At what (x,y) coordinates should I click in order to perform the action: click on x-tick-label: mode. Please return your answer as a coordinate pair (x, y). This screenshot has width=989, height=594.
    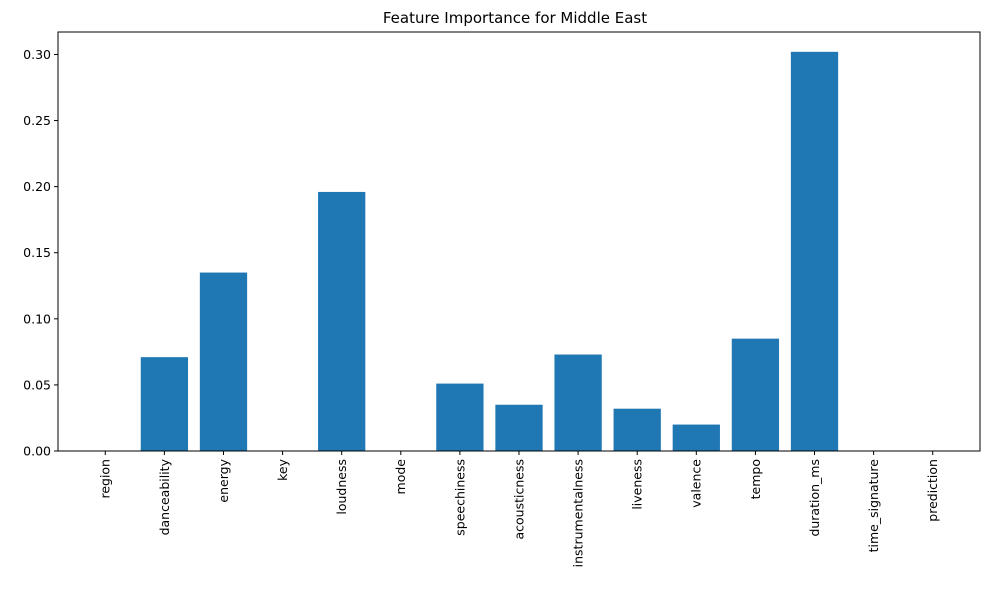
    Looking at the image, I should click on (400, 477).